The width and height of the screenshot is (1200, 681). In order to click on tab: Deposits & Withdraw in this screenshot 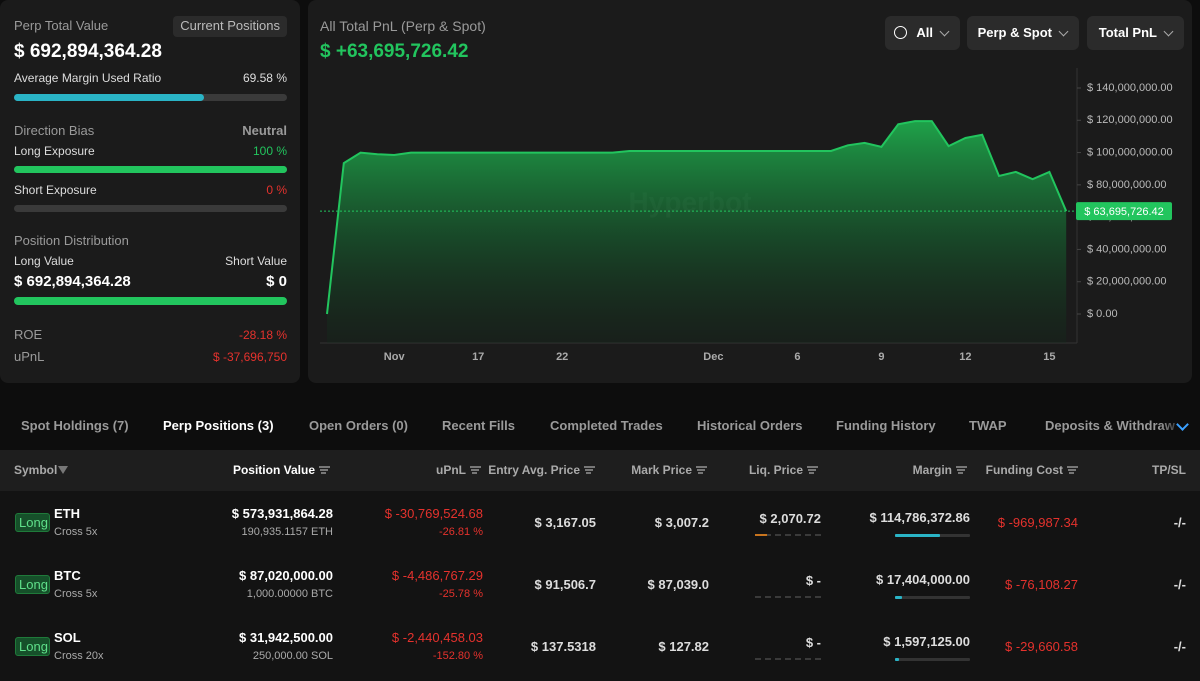, I will do `click(1110, 425)`.